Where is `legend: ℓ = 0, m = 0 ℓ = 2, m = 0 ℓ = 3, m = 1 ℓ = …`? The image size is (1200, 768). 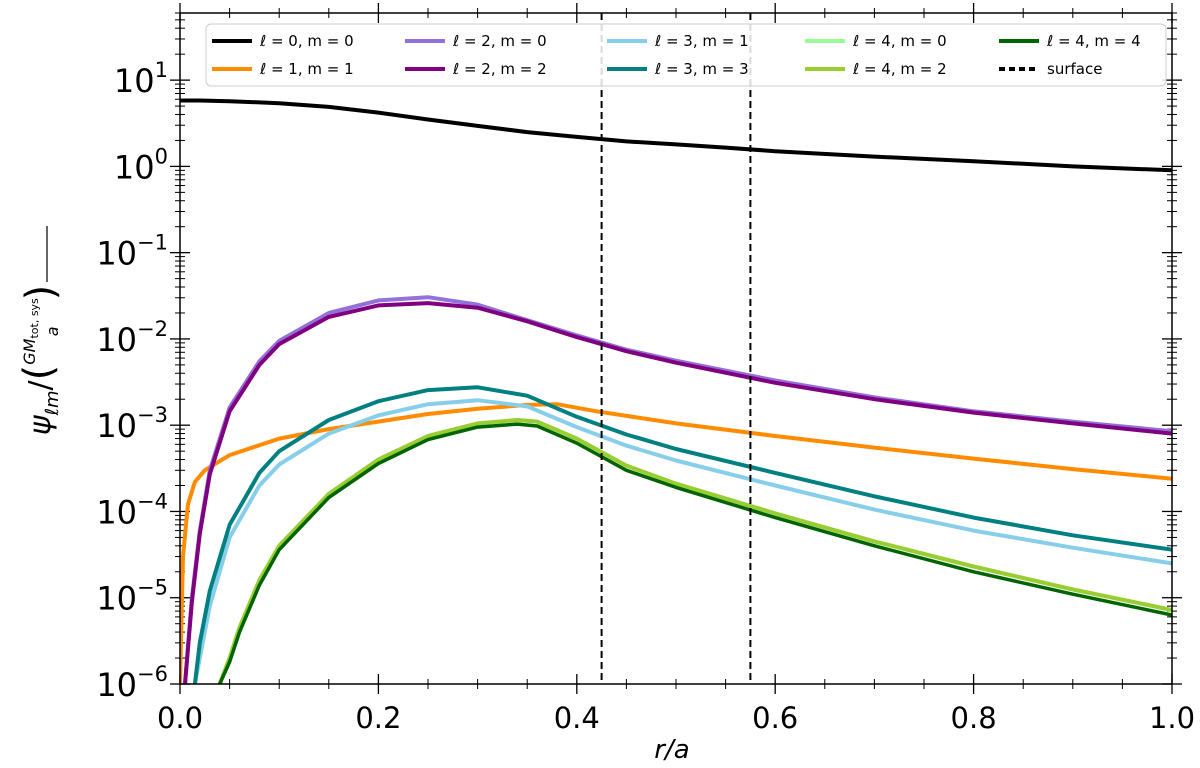 legend: ℓ = 0, m = 0 ℓ = 2, m = 0 ℓ = 3, m = 1 ℓ = … is located at coordinates (686, 55).